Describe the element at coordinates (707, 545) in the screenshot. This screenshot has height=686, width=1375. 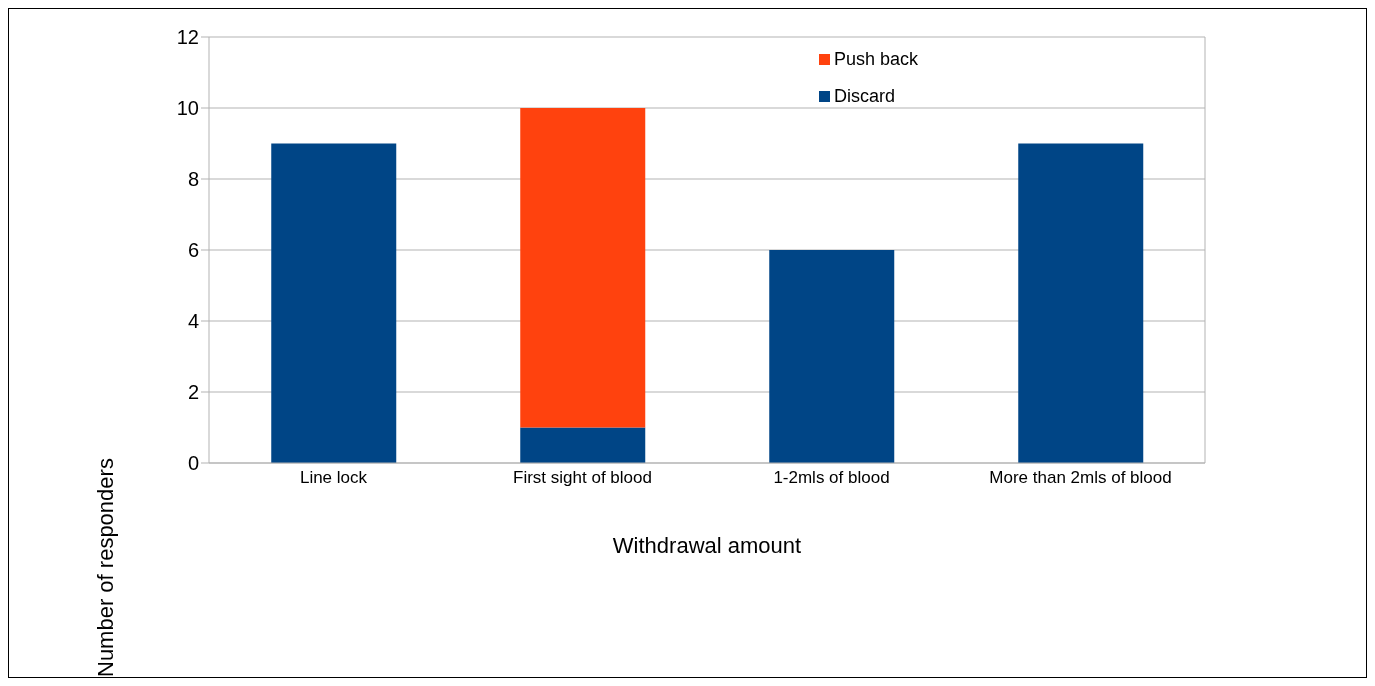
I see `x-axis-title: Withdrawal amount` at that location.